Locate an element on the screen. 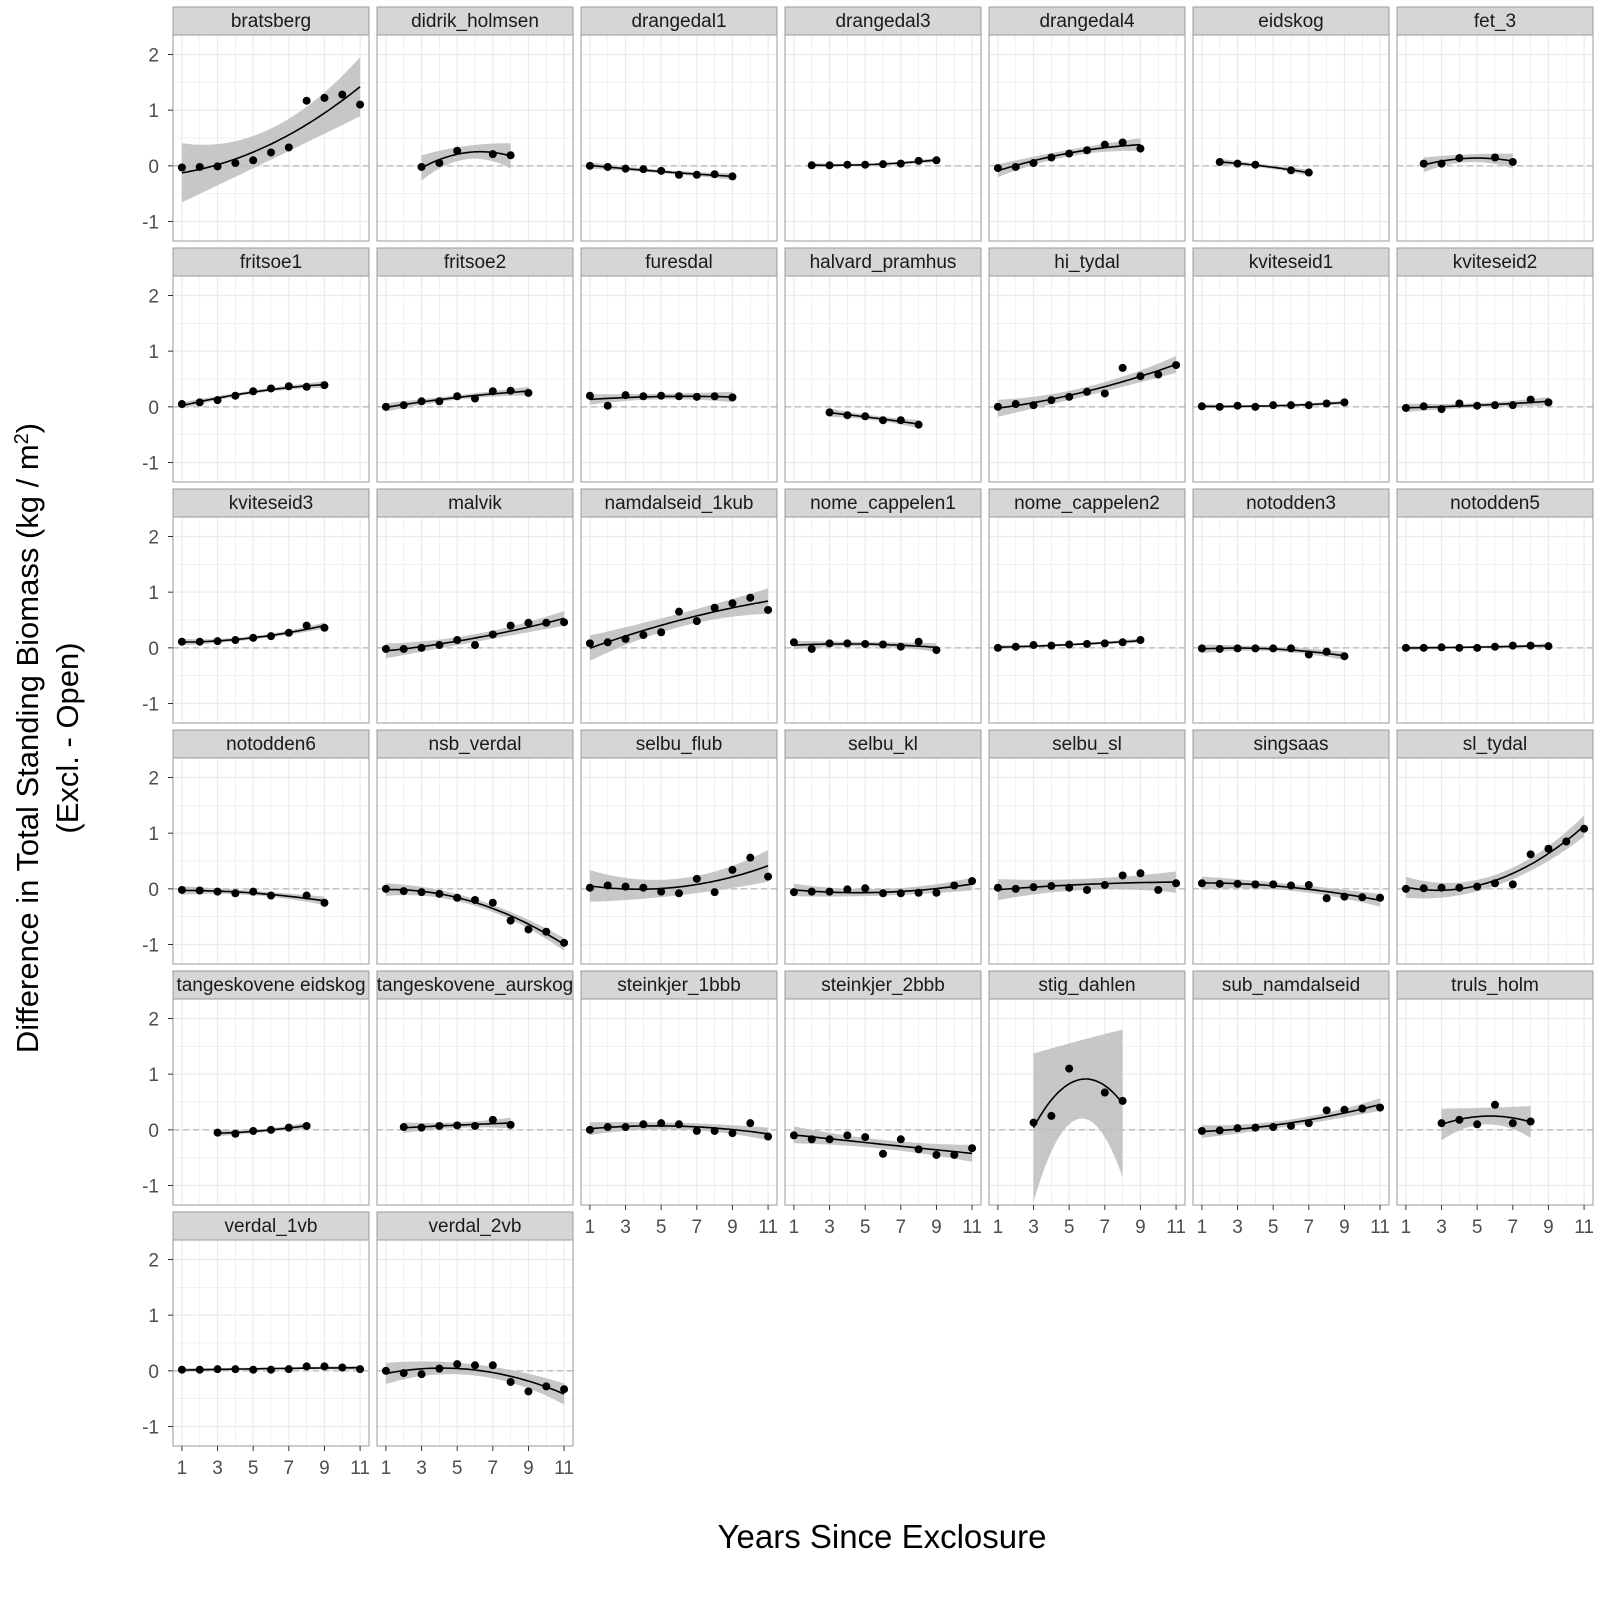  panel: eidskog is located at coordinates (1291, 124).